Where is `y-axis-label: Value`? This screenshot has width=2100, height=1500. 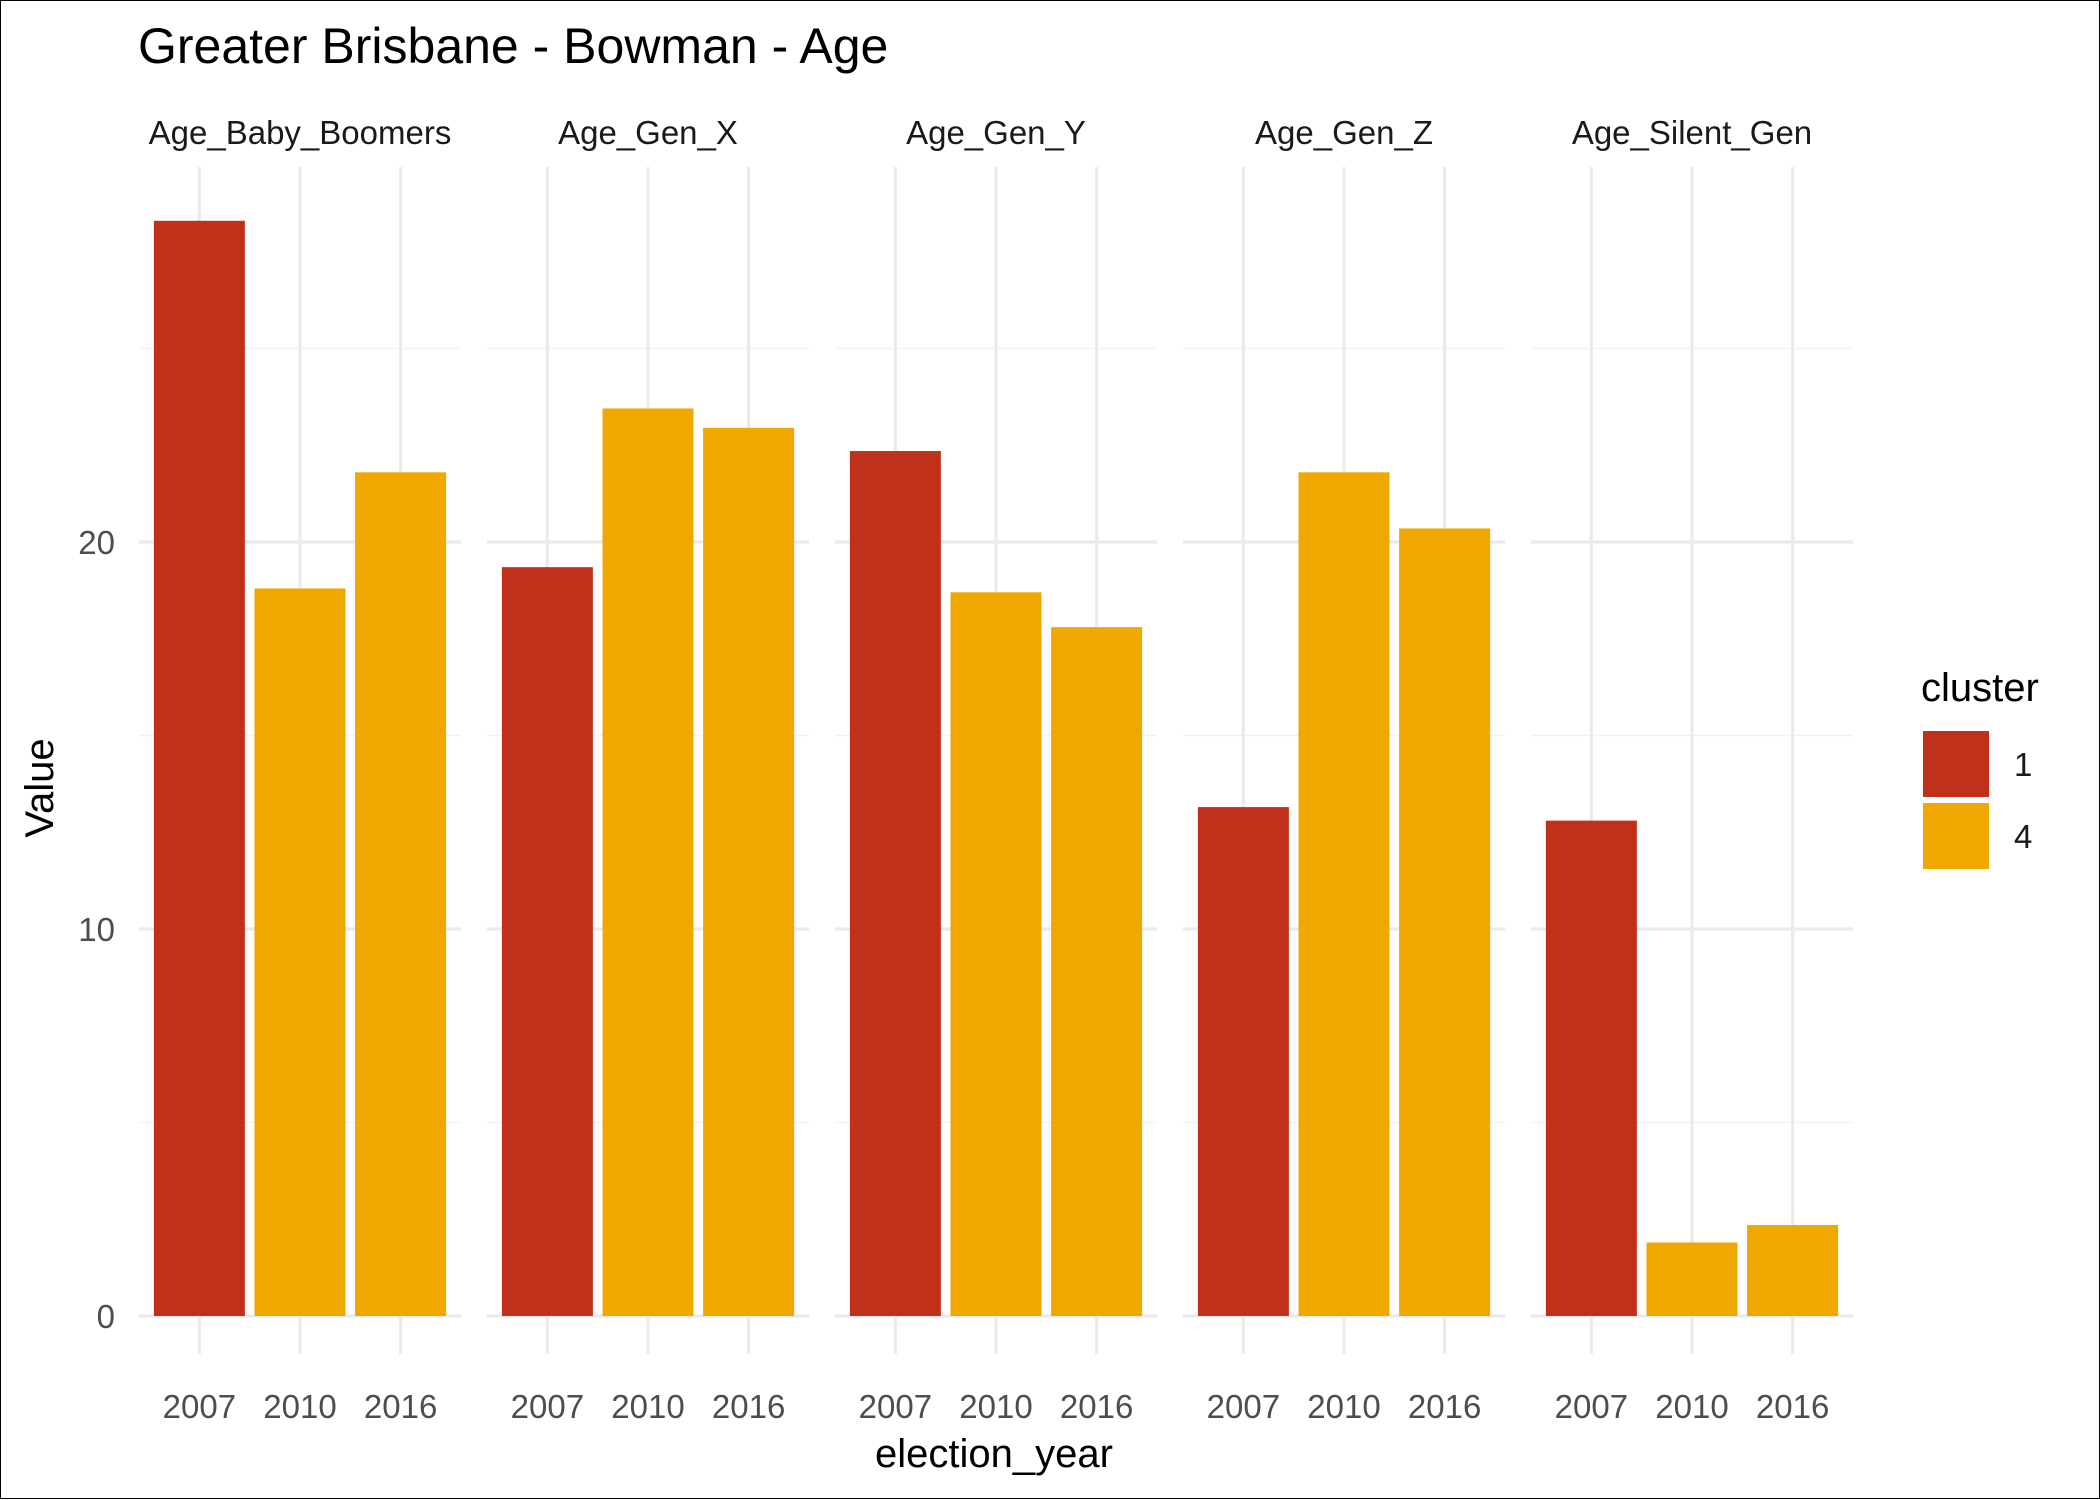
y-axis-label: Value is located at coordinates (40, 787).